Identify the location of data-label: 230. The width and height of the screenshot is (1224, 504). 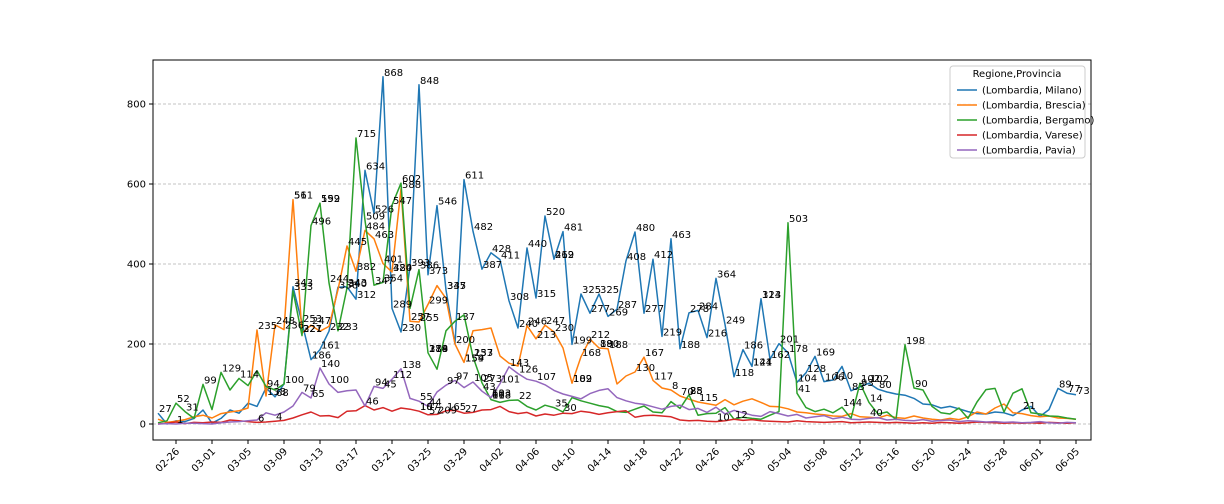
(411, 328).